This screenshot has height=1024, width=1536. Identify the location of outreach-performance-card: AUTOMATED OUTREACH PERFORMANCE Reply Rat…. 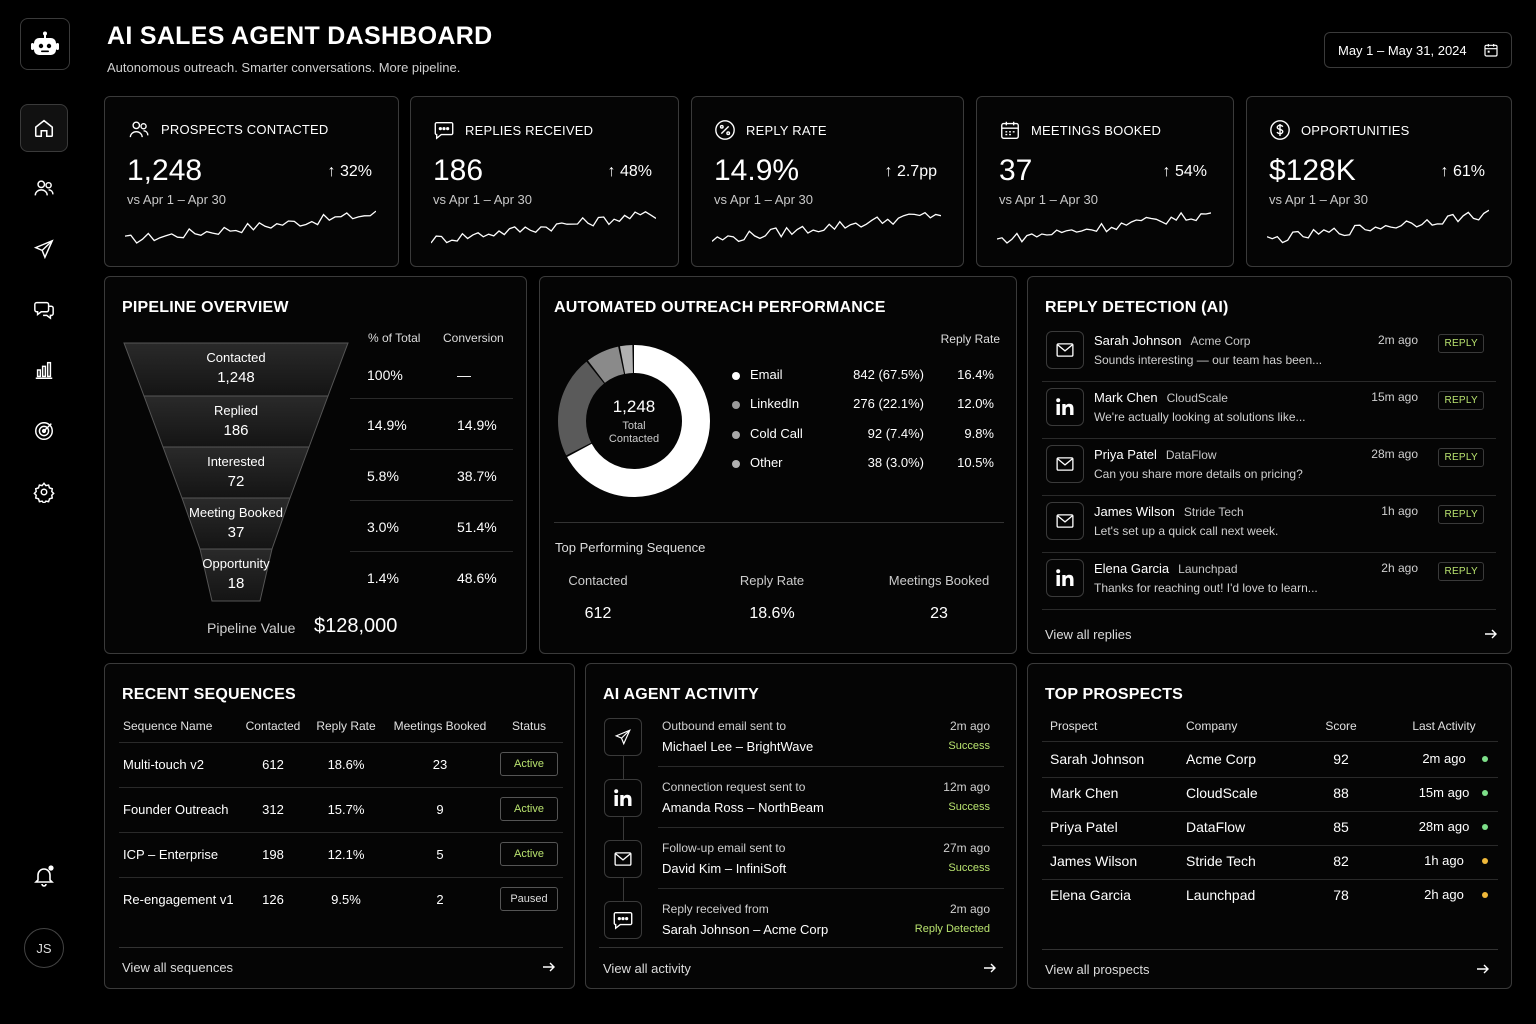
(778, 465).